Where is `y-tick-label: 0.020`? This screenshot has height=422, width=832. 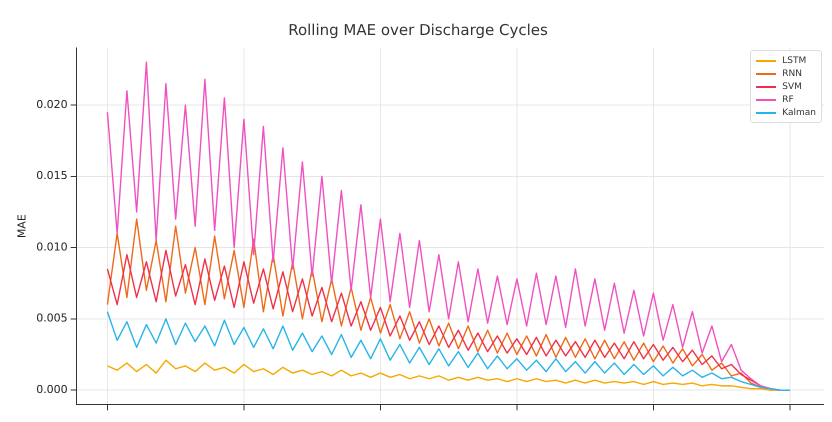
y-tick-label: 0.020 is located at coordinates (52, 104).